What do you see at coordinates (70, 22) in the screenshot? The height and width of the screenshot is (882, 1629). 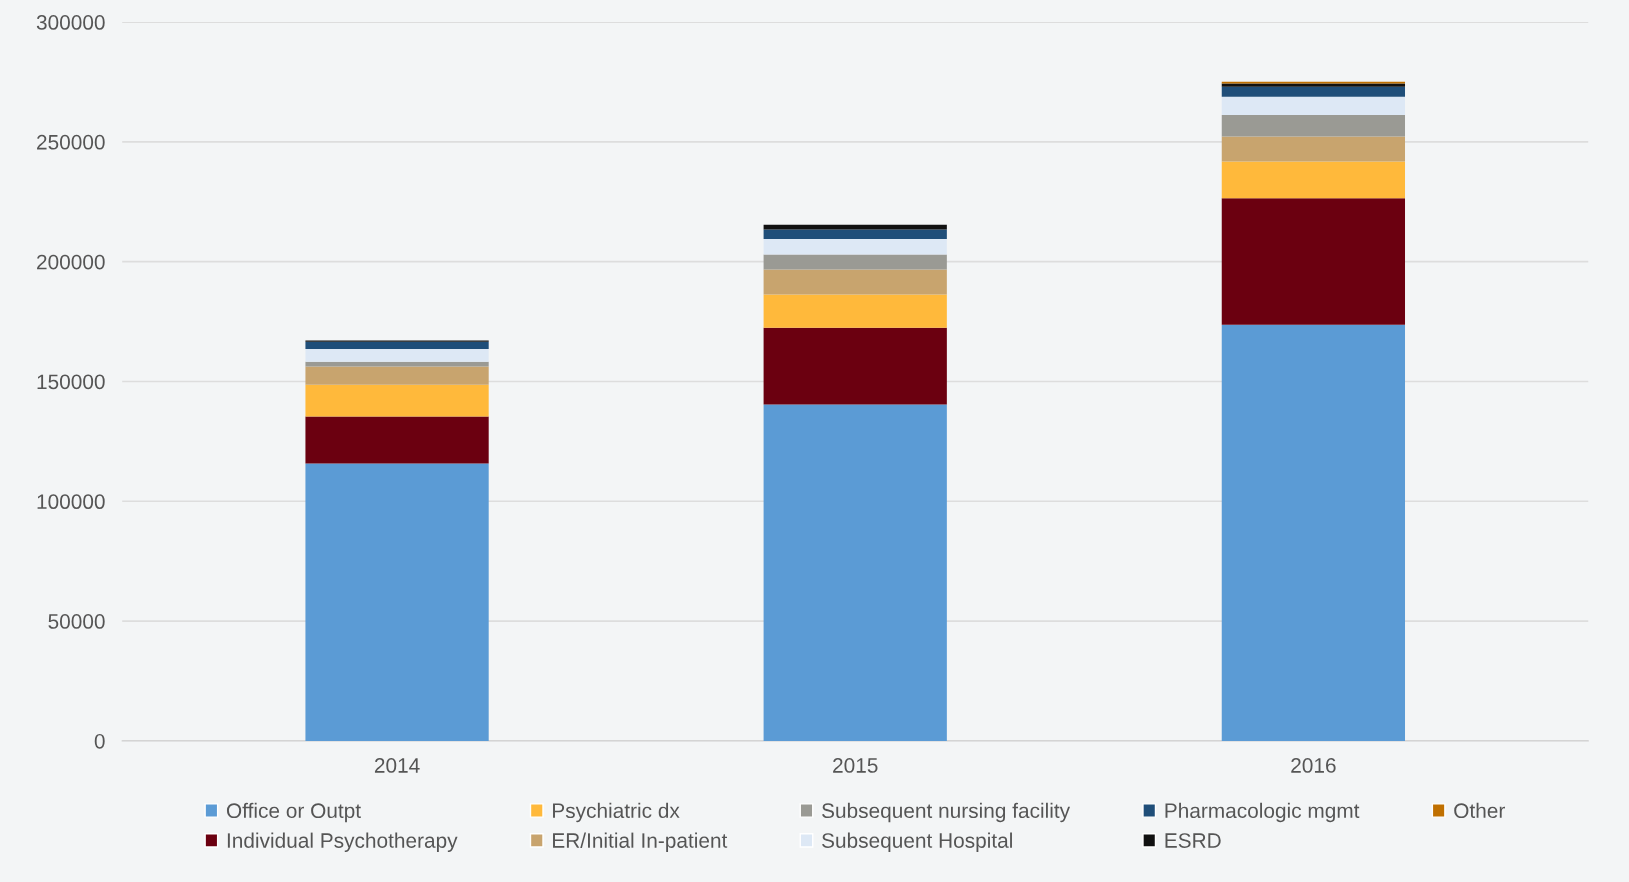 I see `y-tick-label: 300000` at bounding box center [70, 22].